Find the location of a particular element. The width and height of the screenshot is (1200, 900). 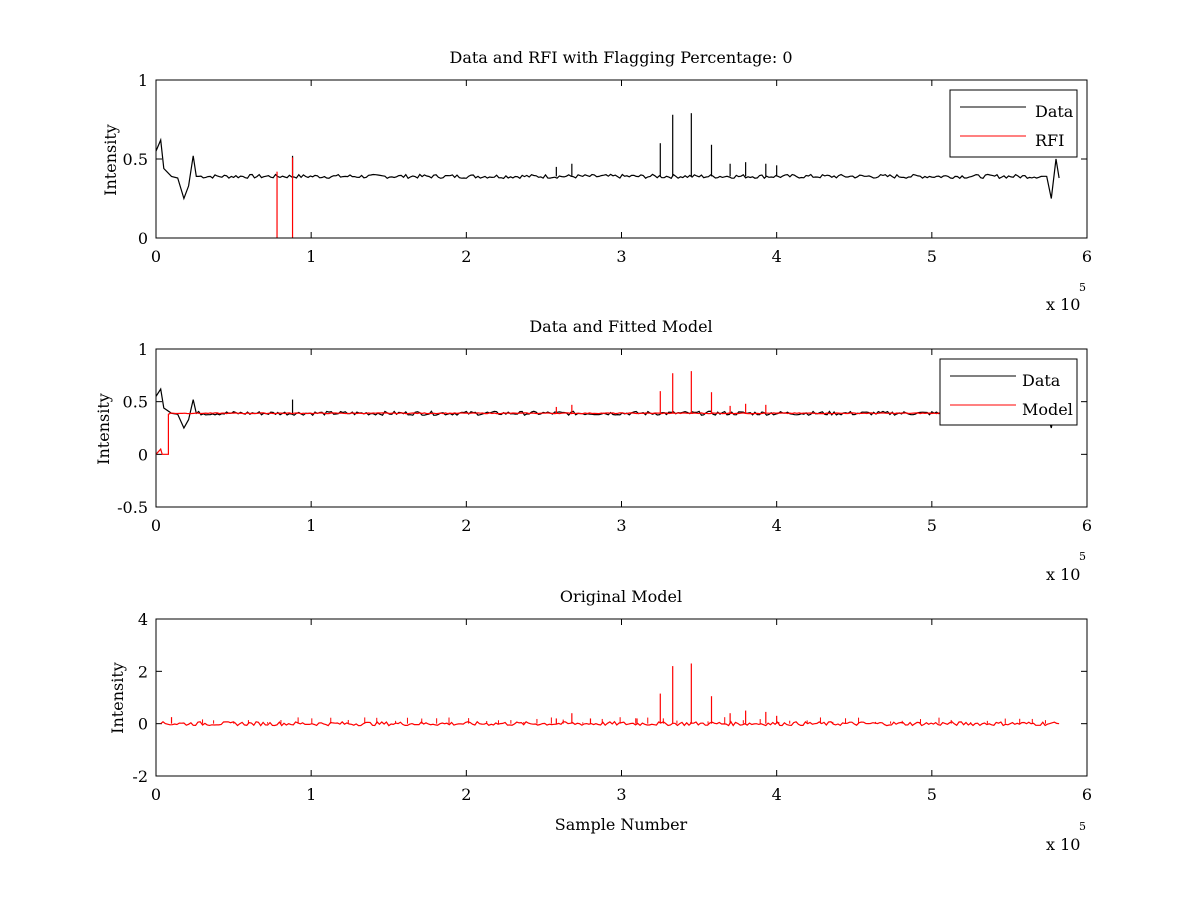

panel-3-ylabel: Intensity is located at coordinates (117, 698).